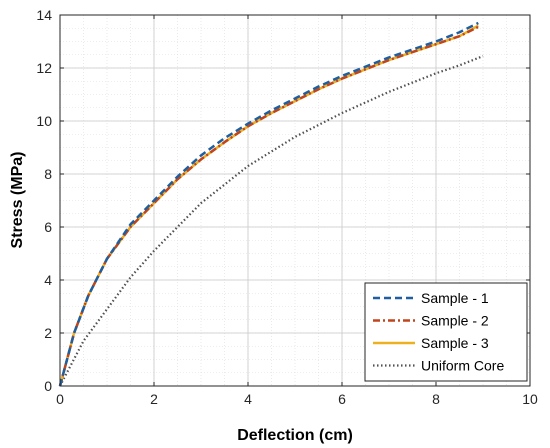  I want to click on legend-box, so click(446, 332).